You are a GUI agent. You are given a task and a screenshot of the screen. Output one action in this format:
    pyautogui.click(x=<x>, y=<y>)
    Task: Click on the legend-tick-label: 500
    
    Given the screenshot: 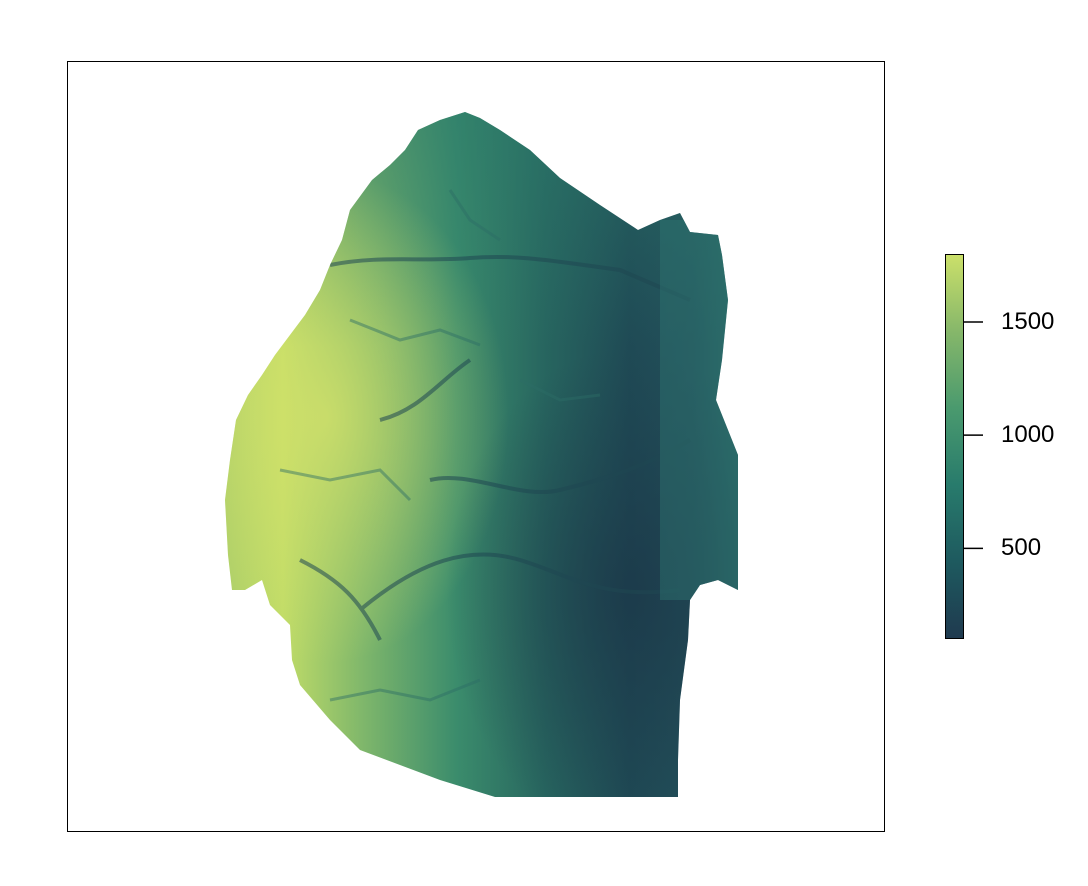 What is the action you would take?
    pyautogui.click(x=1021, y=548)
    